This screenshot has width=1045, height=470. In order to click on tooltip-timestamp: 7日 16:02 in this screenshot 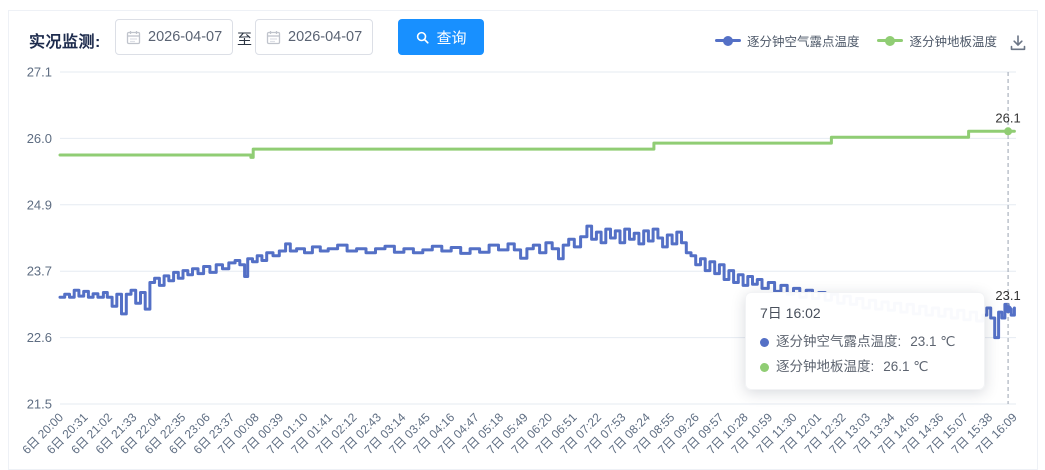, I will do `click(790, 313)`.